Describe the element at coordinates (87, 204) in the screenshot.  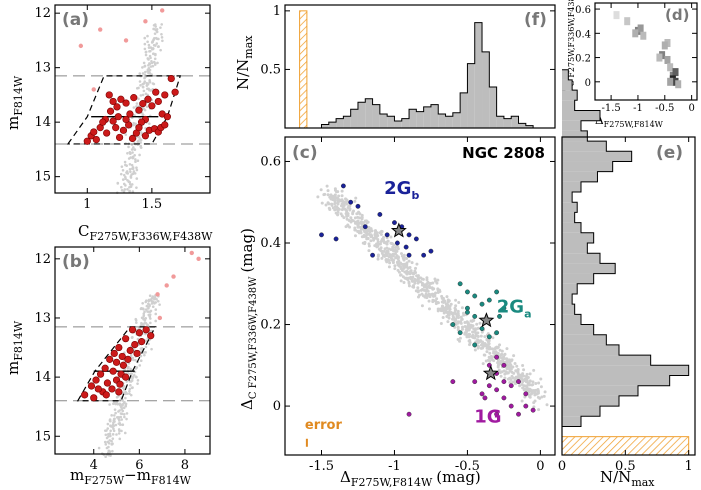
I see `x-tick-label: 1` at that location.